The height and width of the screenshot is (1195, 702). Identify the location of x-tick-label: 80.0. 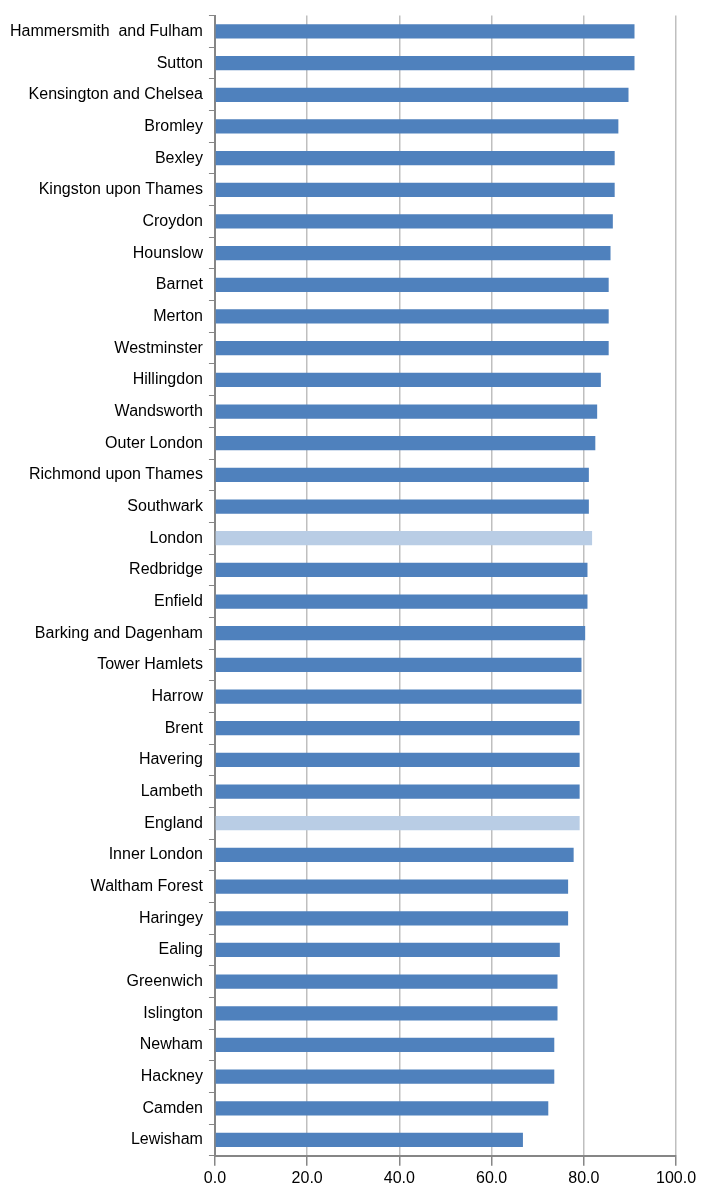
(584, 1177).